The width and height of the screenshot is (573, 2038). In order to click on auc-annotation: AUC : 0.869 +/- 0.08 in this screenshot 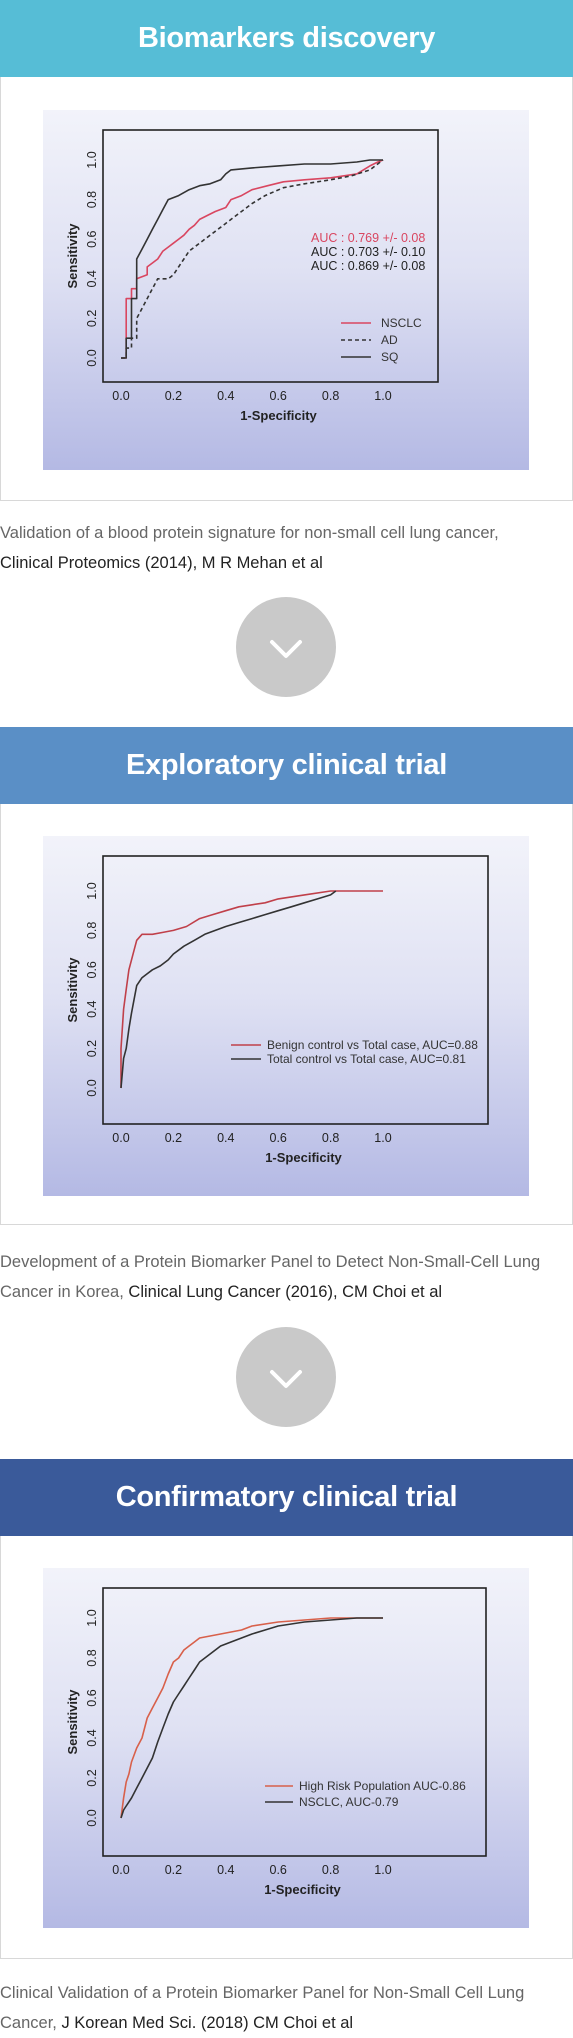, I will do `click(368, 266)`.